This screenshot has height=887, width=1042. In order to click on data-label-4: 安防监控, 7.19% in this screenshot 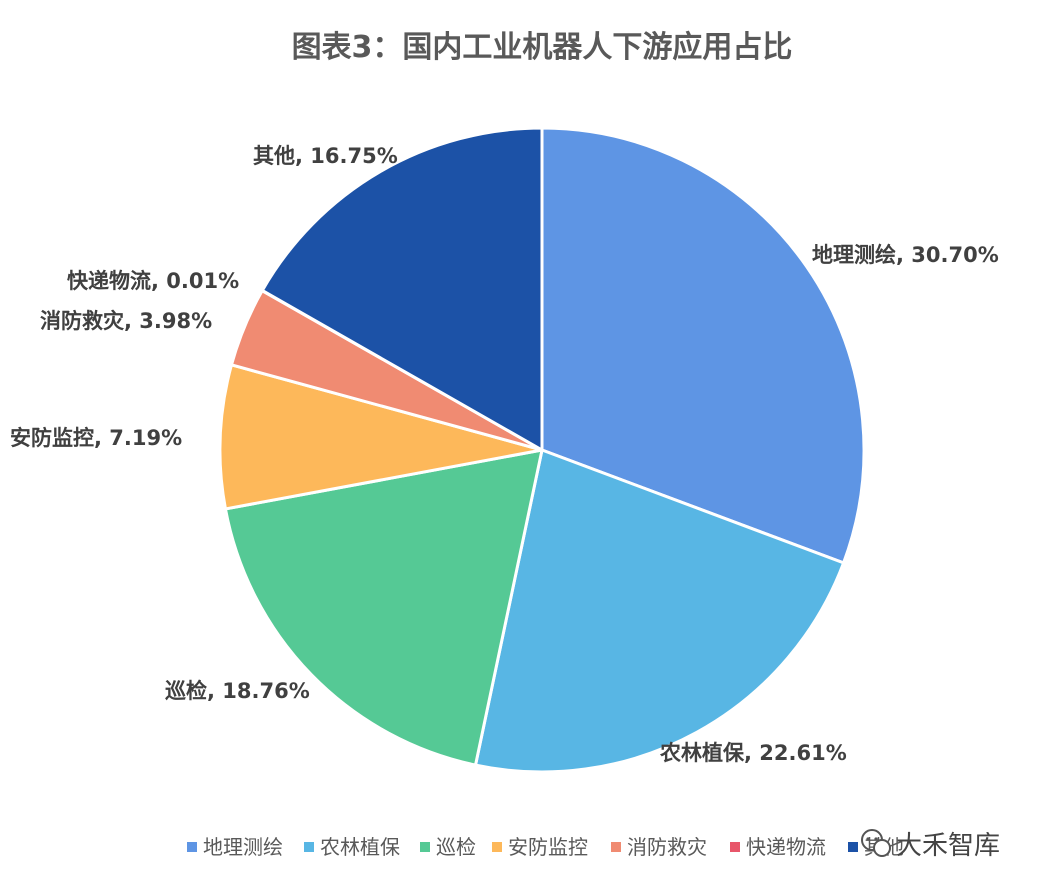, I will do `click(96, 438)`.